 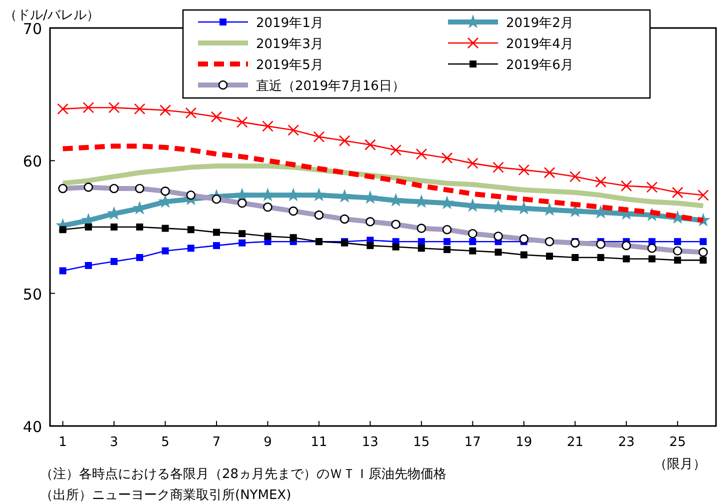 I want to click on legend-label: 2019年4月, so click(x=540, y=44).